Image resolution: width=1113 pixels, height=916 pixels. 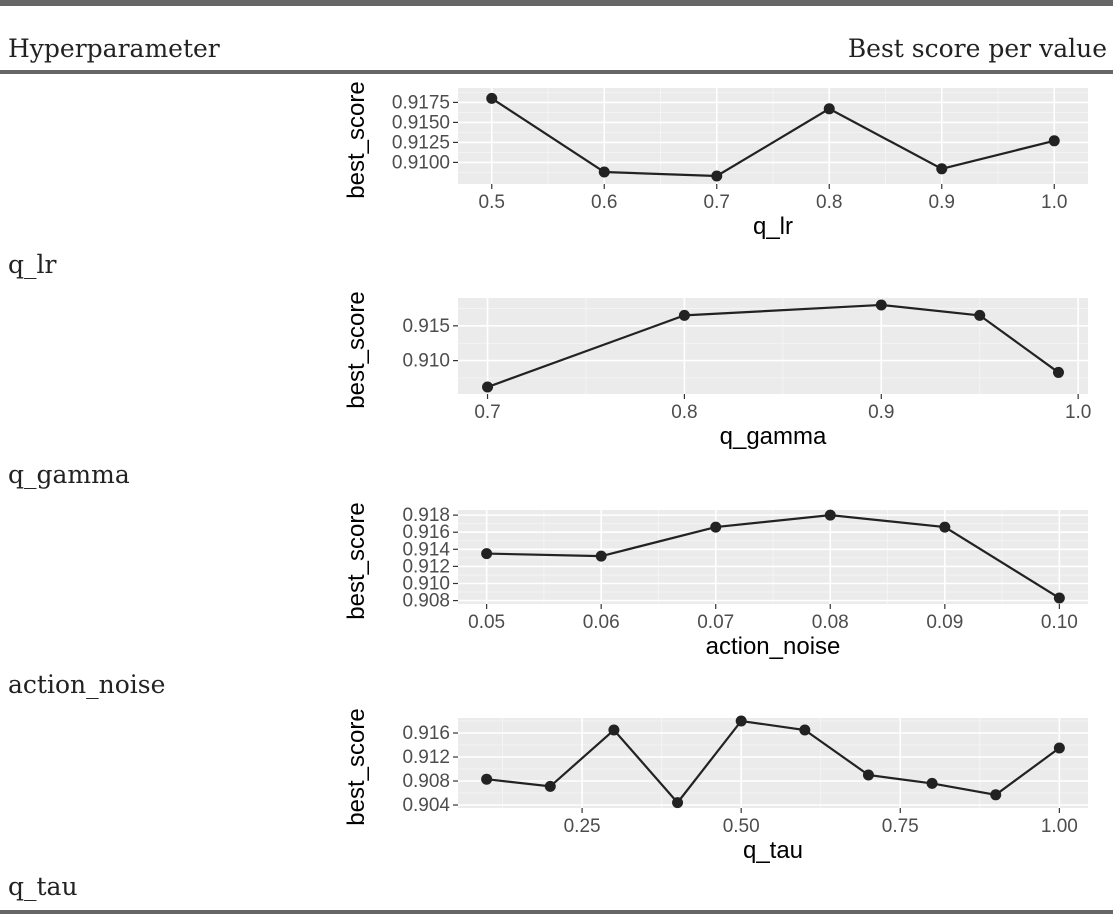 I want to click on y-tick-label: 0.915, so click(x=426, y=326).